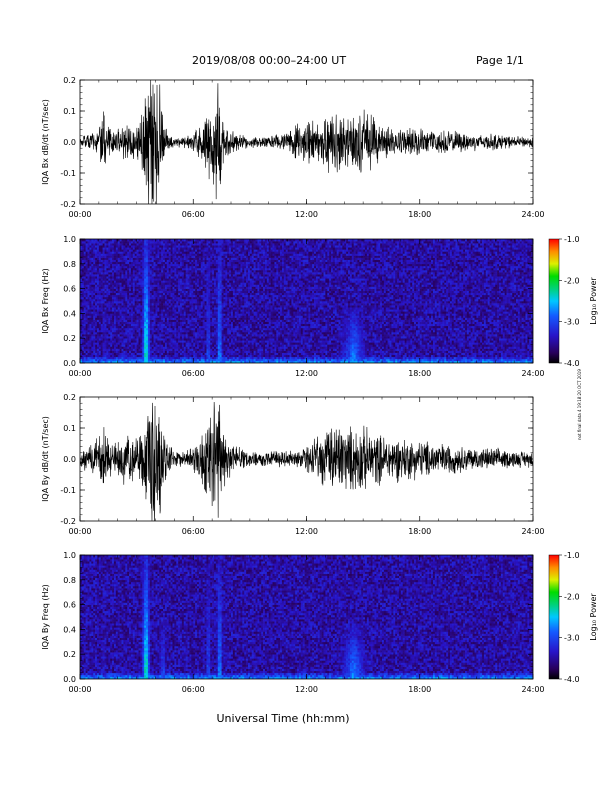 The height and width of the screenshot is (792, 612). What do you see at coordinates (45, 617) in the screenshot?
I see `y-axis-label: IQA By Freq (Hz)` at bounding box center [45, 617].